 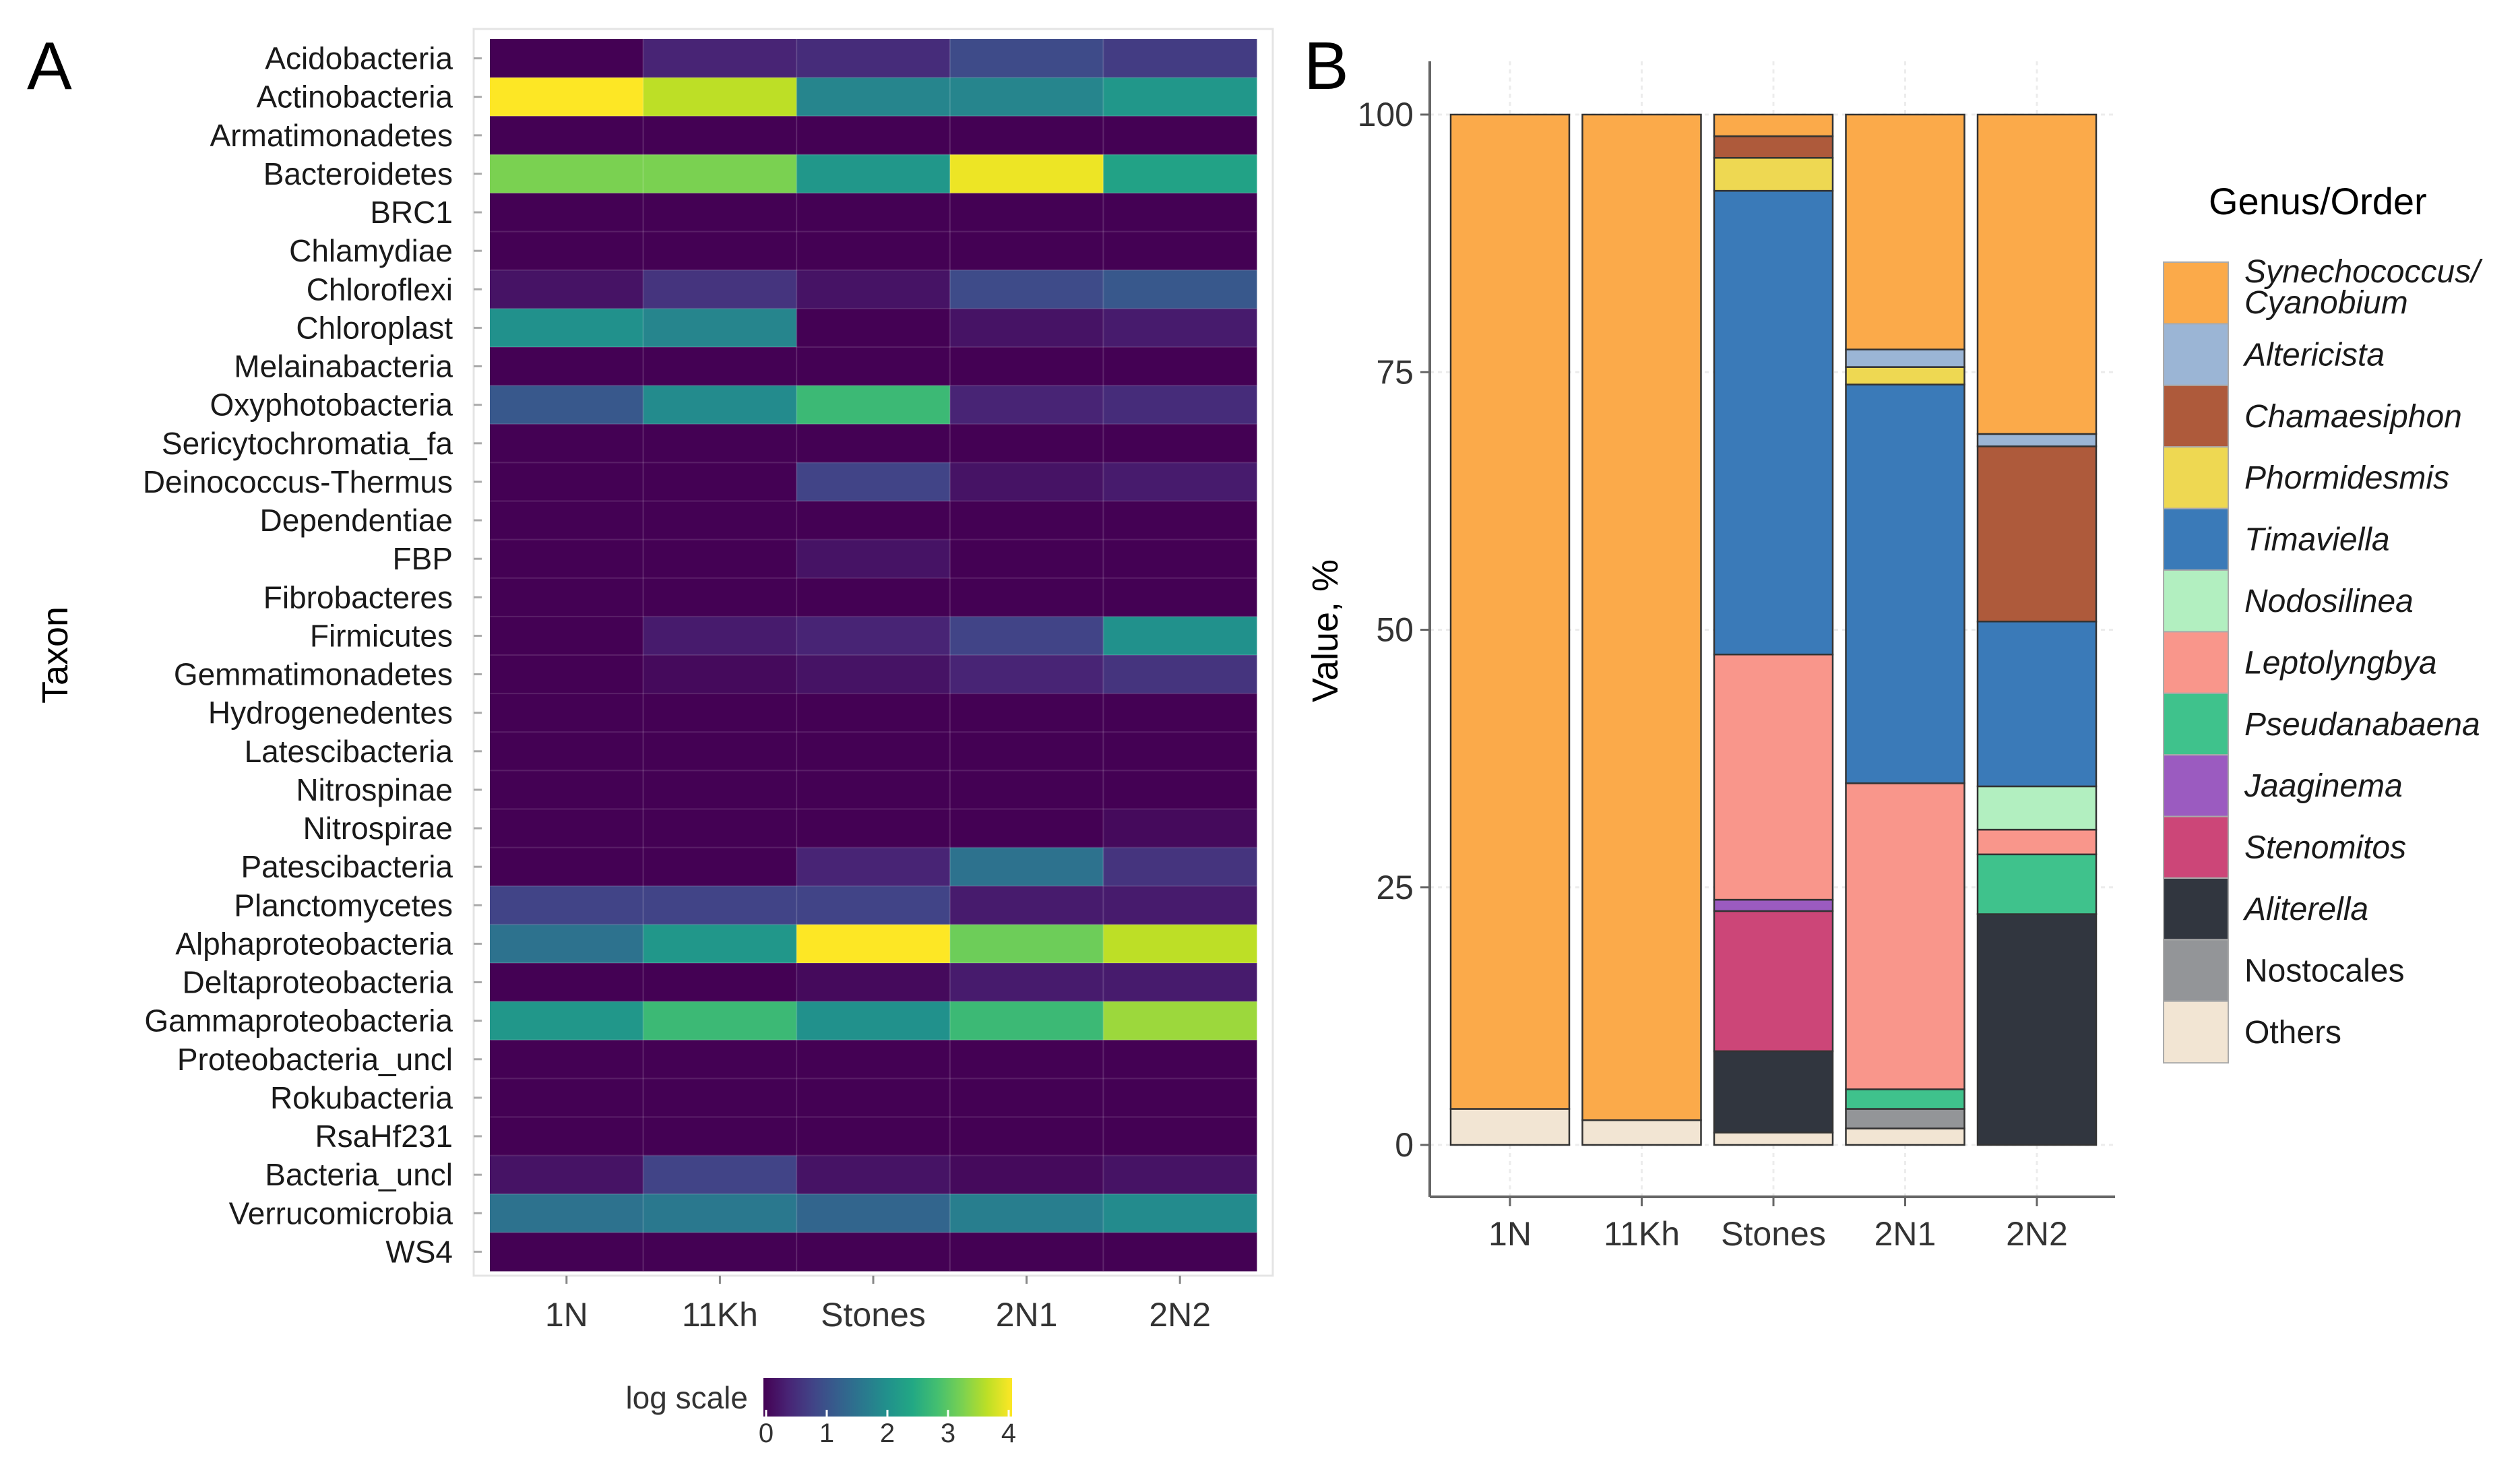 I want to click on heatmap-y-tick-label: Deltaproteobacteria, so click(x=318, y=982).